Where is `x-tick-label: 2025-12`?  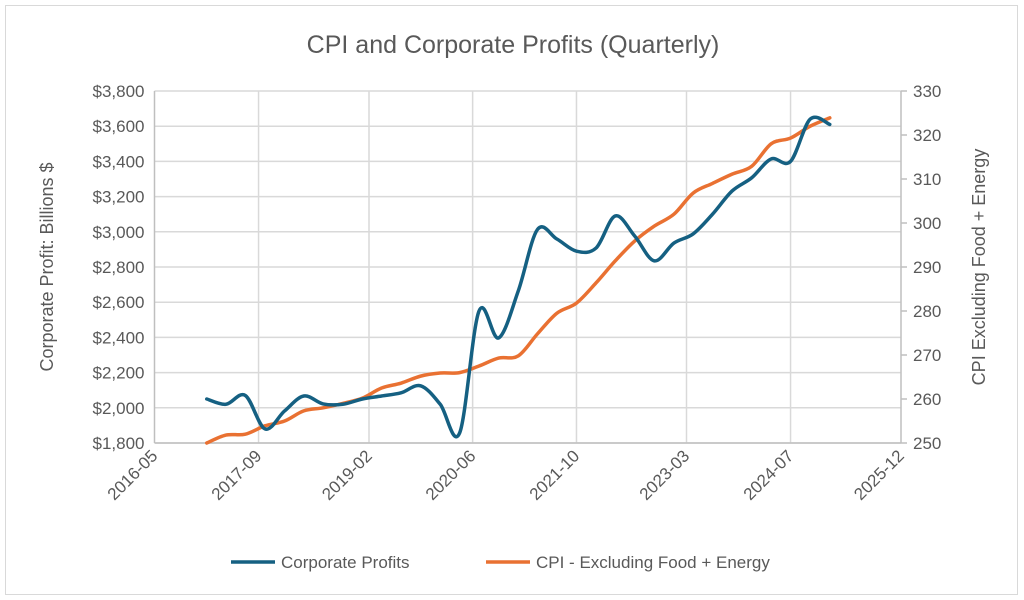
x-tick-label: 2025-12 is located at coordinates (879, 475).